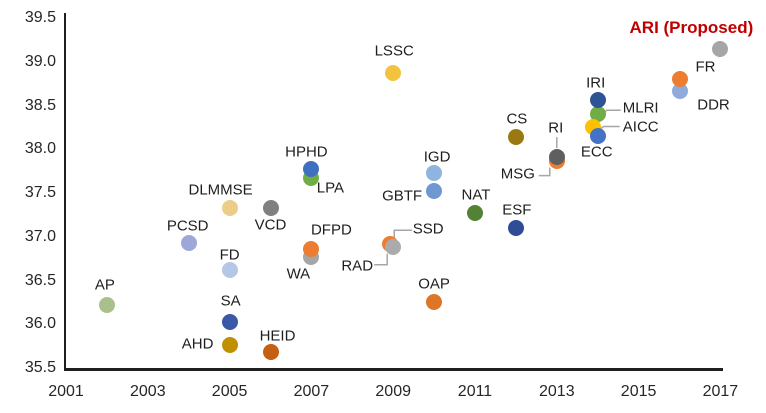 This screenshot has width=766, height=413. I want to click on x-tick-2017: 2017, so click(720, 391).